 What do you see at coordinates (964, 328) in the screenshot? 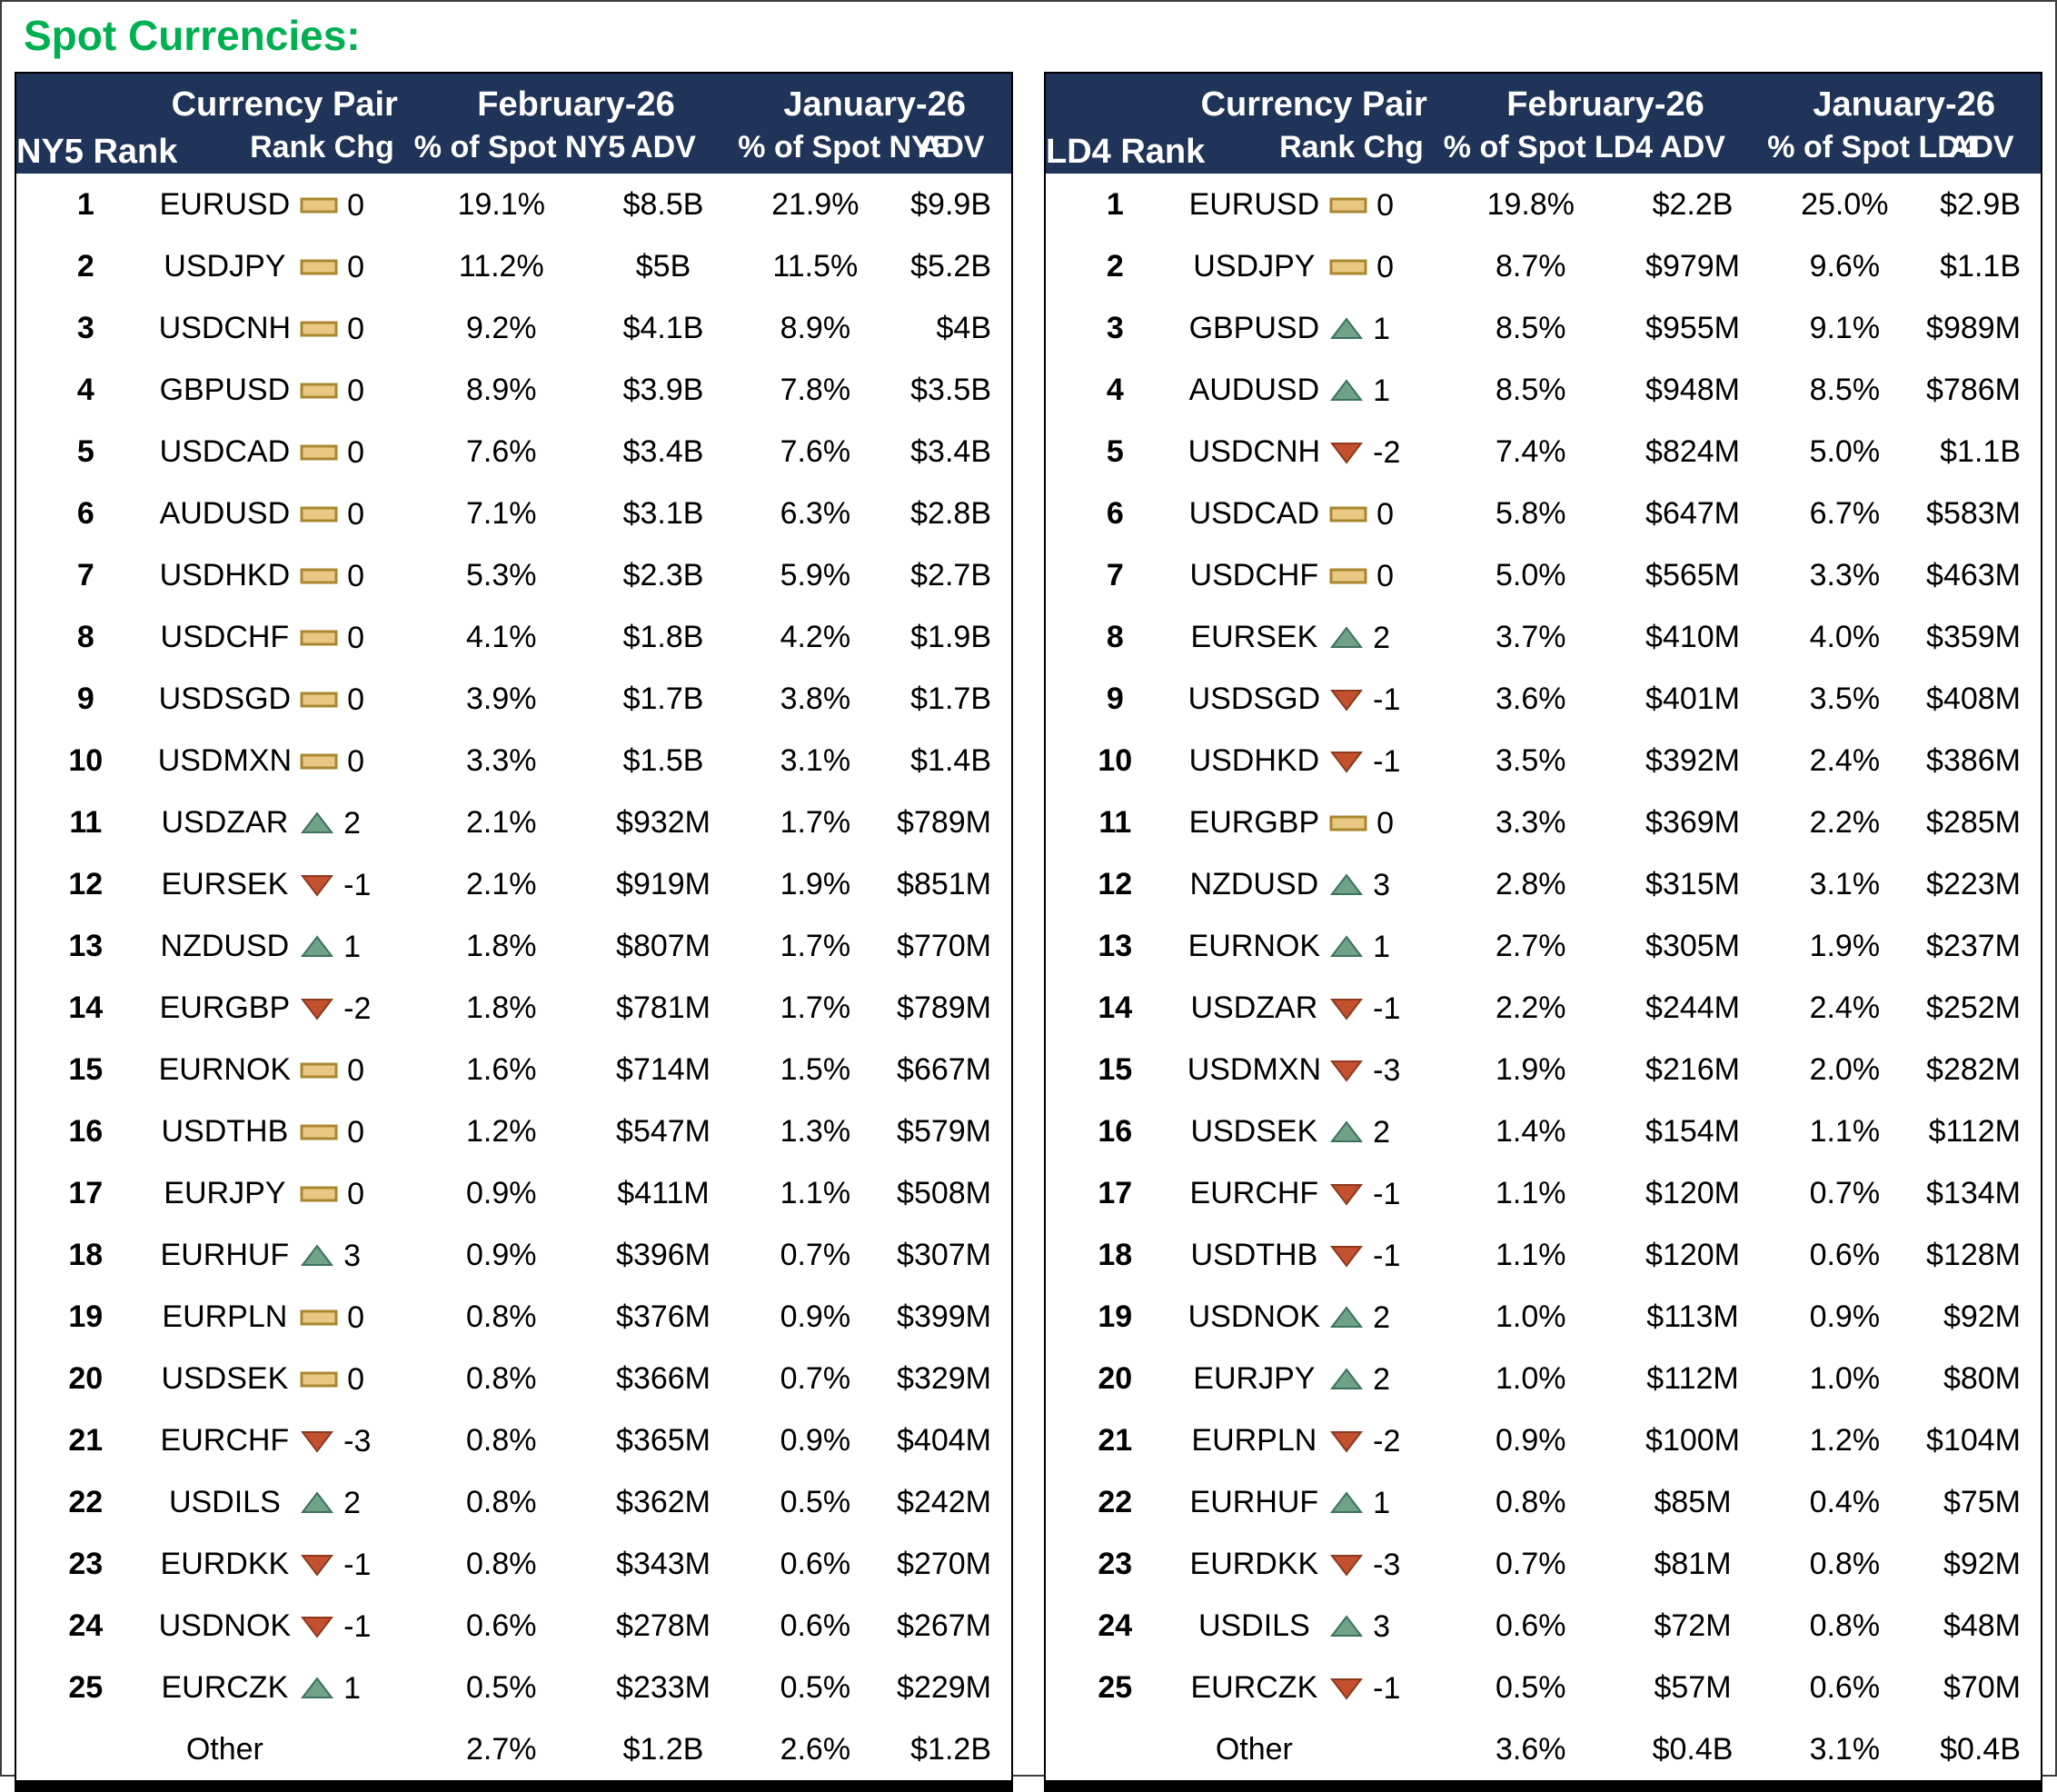
I see `jan-adv-cell: $4B` at bounding box center [964, 328].